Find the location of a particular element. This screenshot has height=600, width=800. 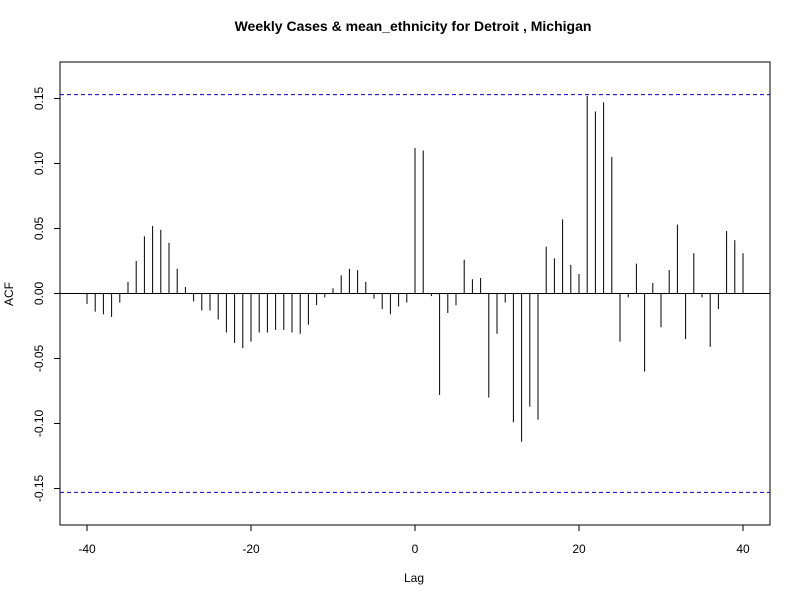

y-tick-label: -0.15 is located at coordinates (39, 489).